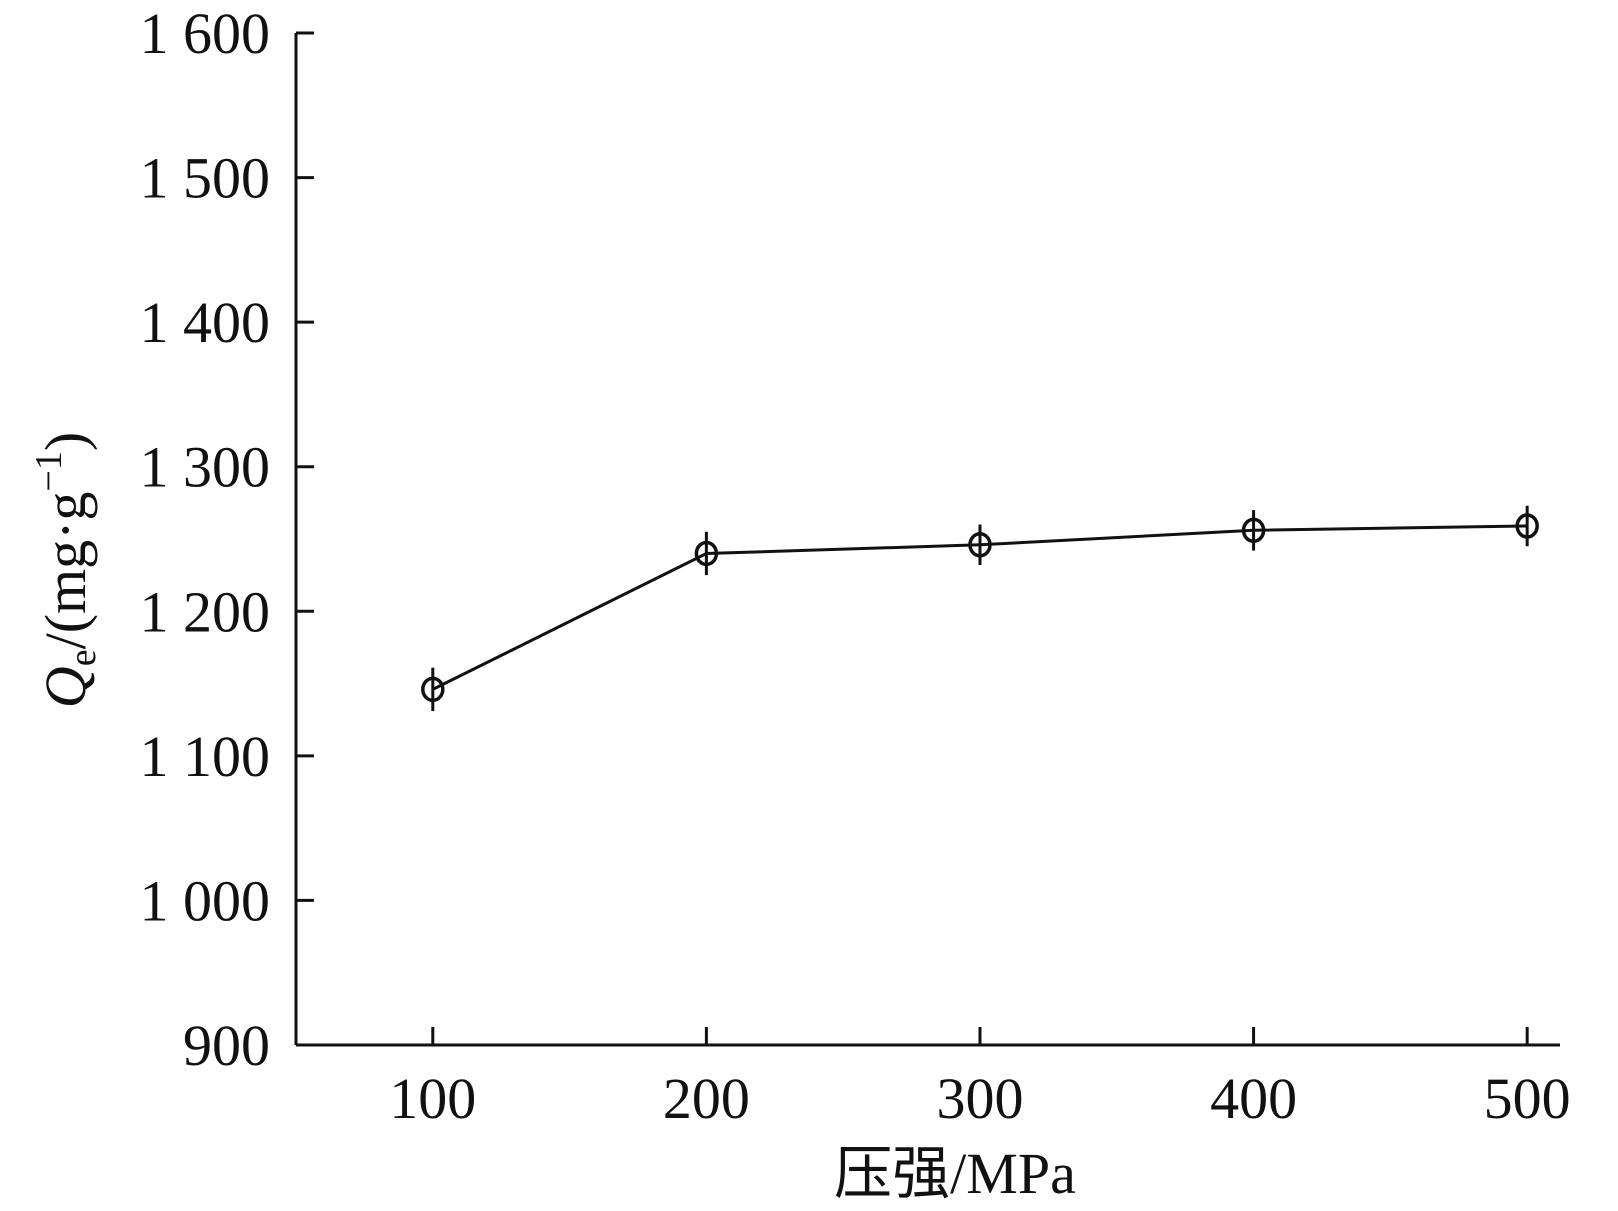 The width and height of the screenshot is (1618, 1211). Describe the element at coordinates (205, 467) in the screenshot. I see `y-tick-label: 1 300` at that location.